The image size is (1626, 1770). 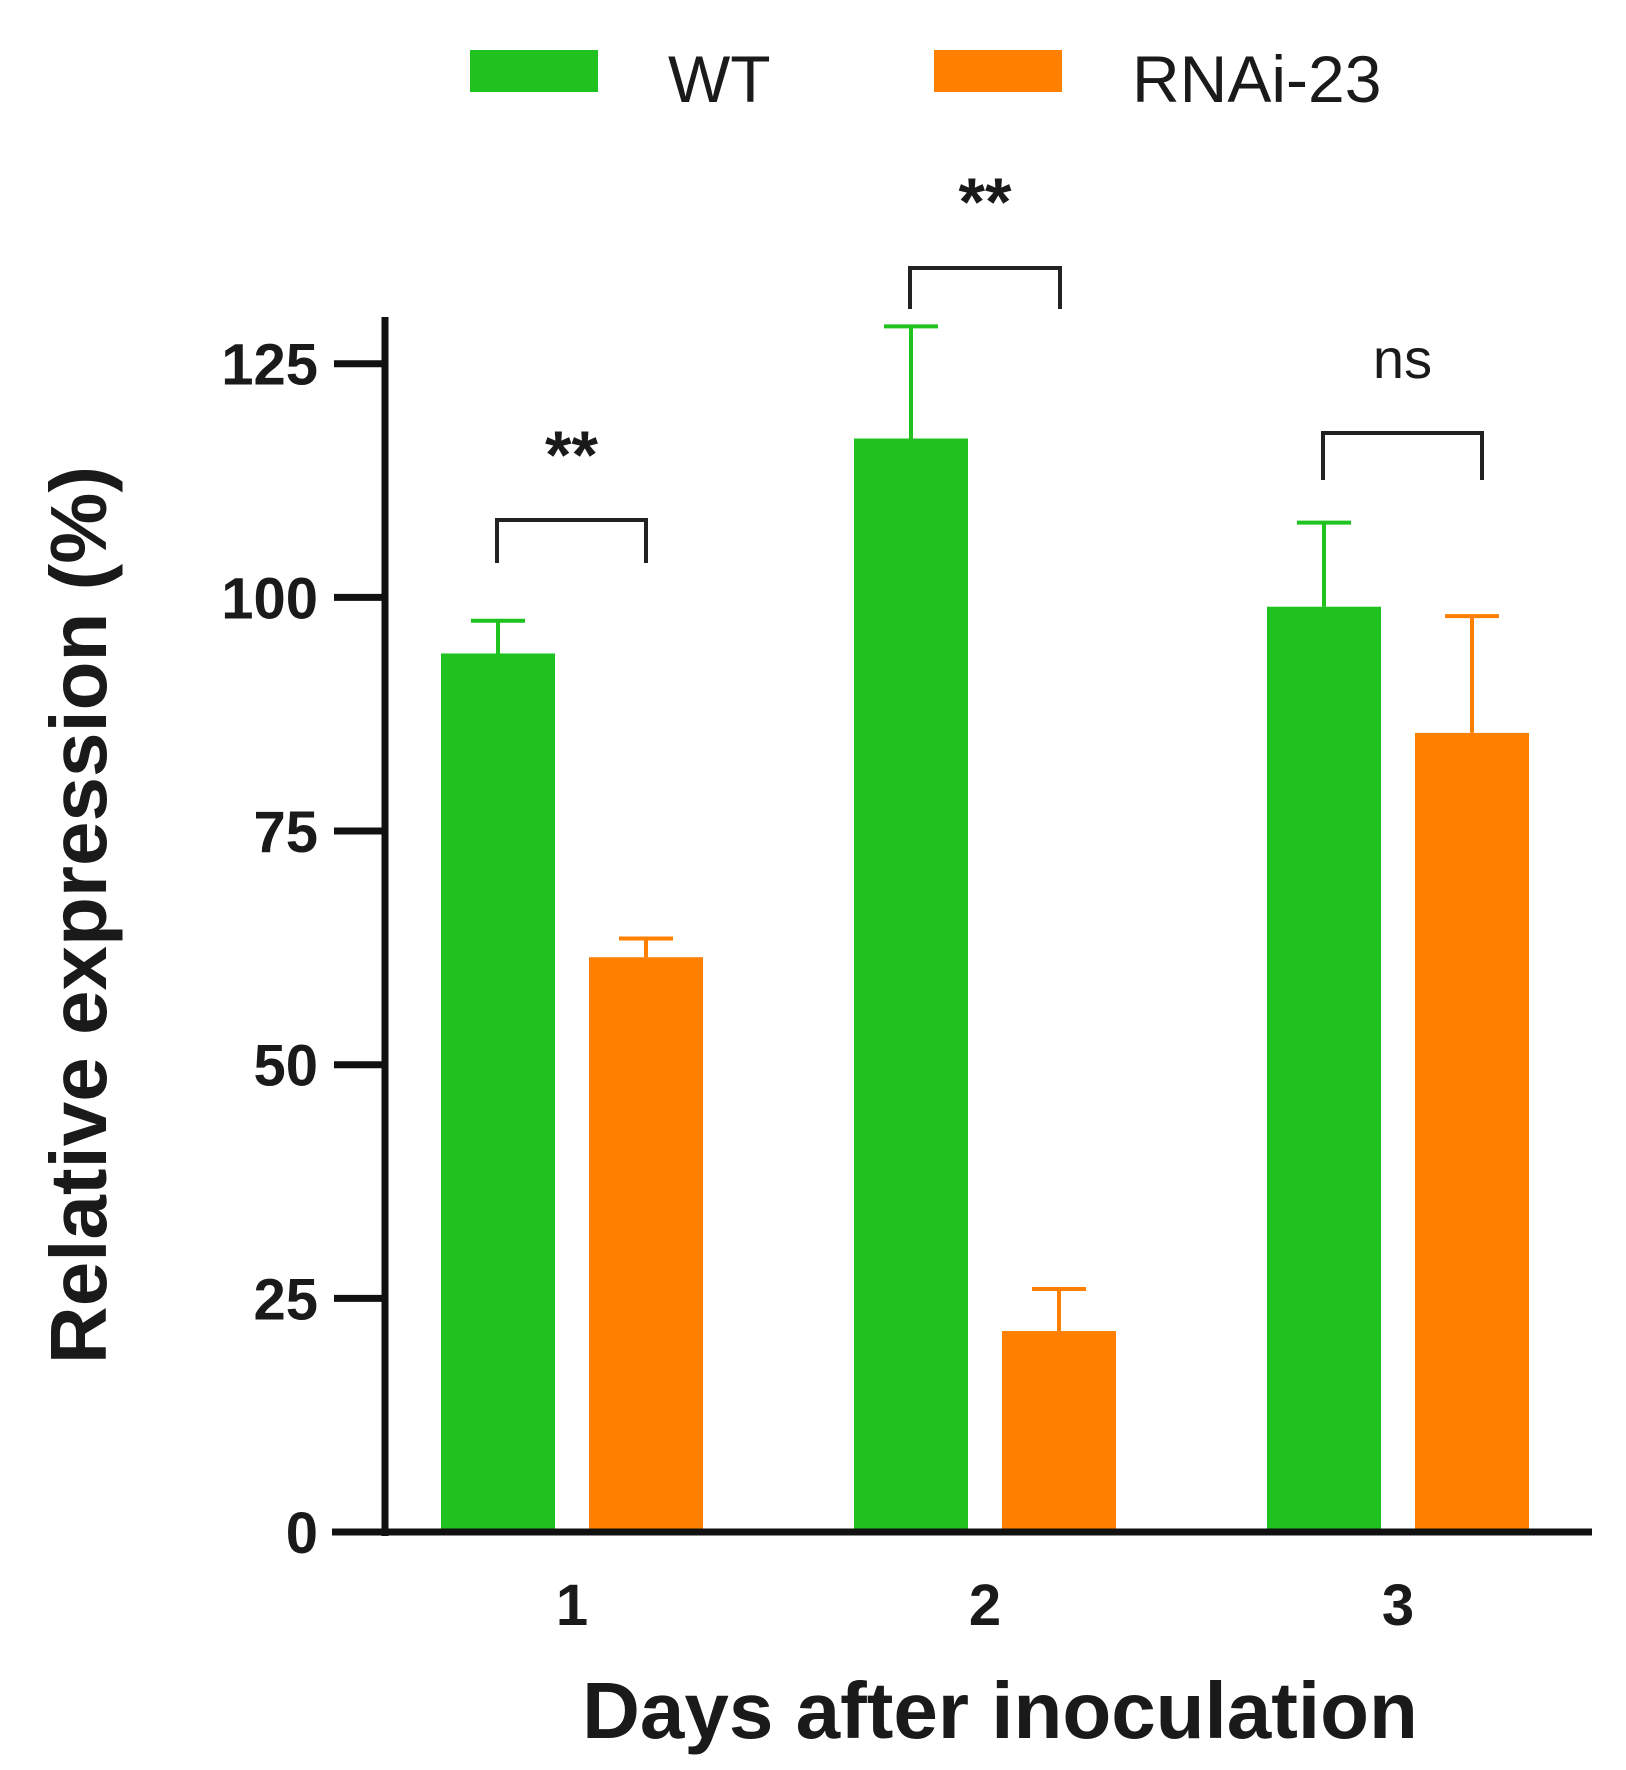 I want to click on x-axis-title: Days after inoculation, so click(x=1000, y=1710).